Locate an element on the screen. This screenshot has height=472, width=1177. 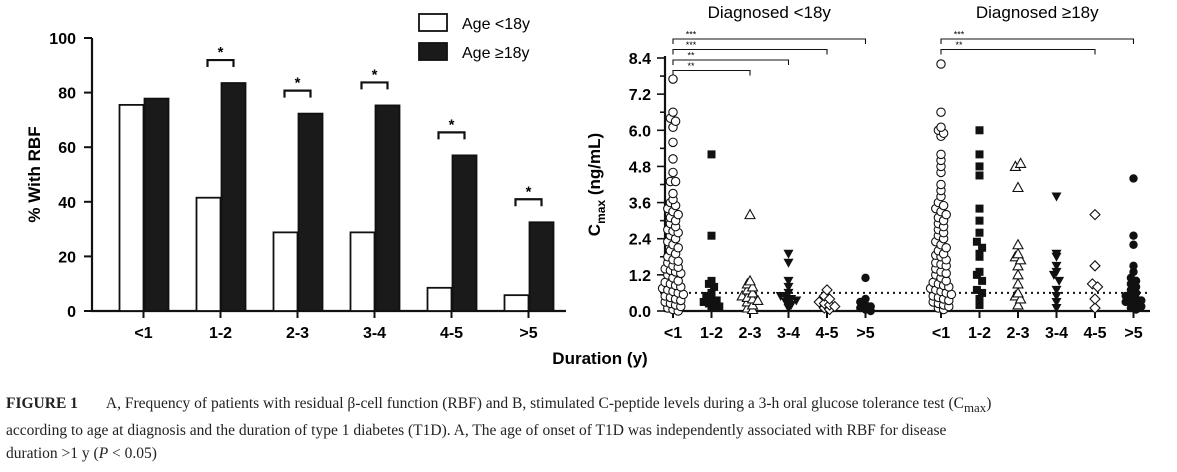
y-axis-title-unit: (ng/mL) is located at coordinates (594, 166).